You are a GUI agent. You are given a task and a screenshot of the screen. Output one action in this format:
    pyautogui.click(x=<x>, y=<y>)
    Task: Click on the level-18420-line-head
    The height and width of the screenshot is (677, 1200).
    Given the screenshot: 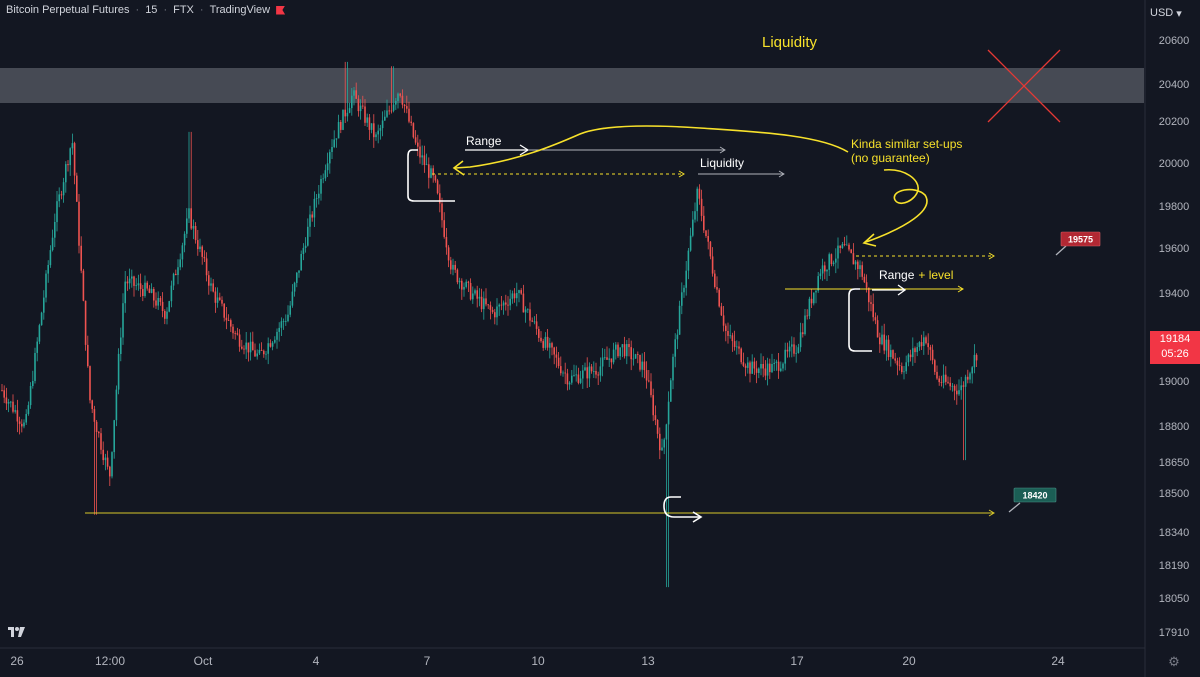 What is the action you would take?
    pyautogui.click(x=991, y=513)
    